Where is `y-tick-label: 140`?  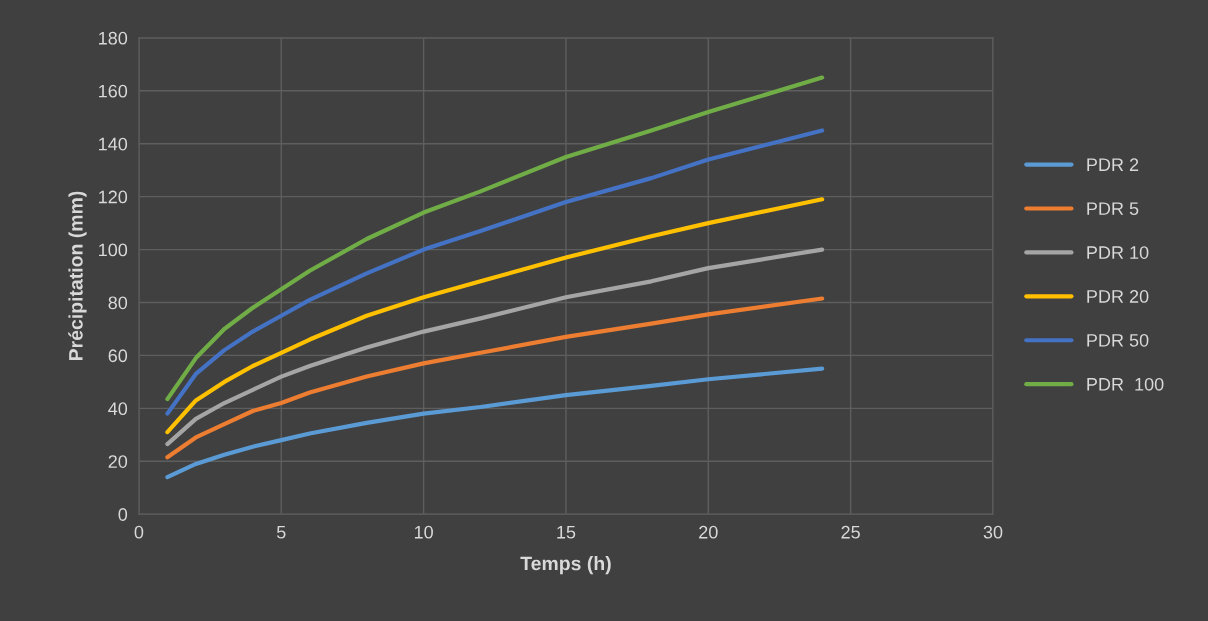
y-tick-label: 140 is located at coordinates (113, 144).